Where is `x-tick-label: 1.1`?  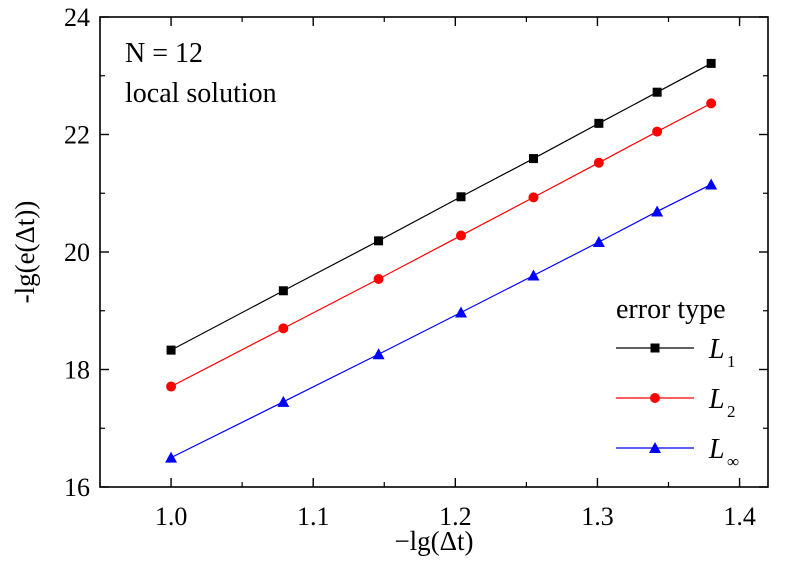
x-tick-label: 1.1 is located at coordinates (313, 516).